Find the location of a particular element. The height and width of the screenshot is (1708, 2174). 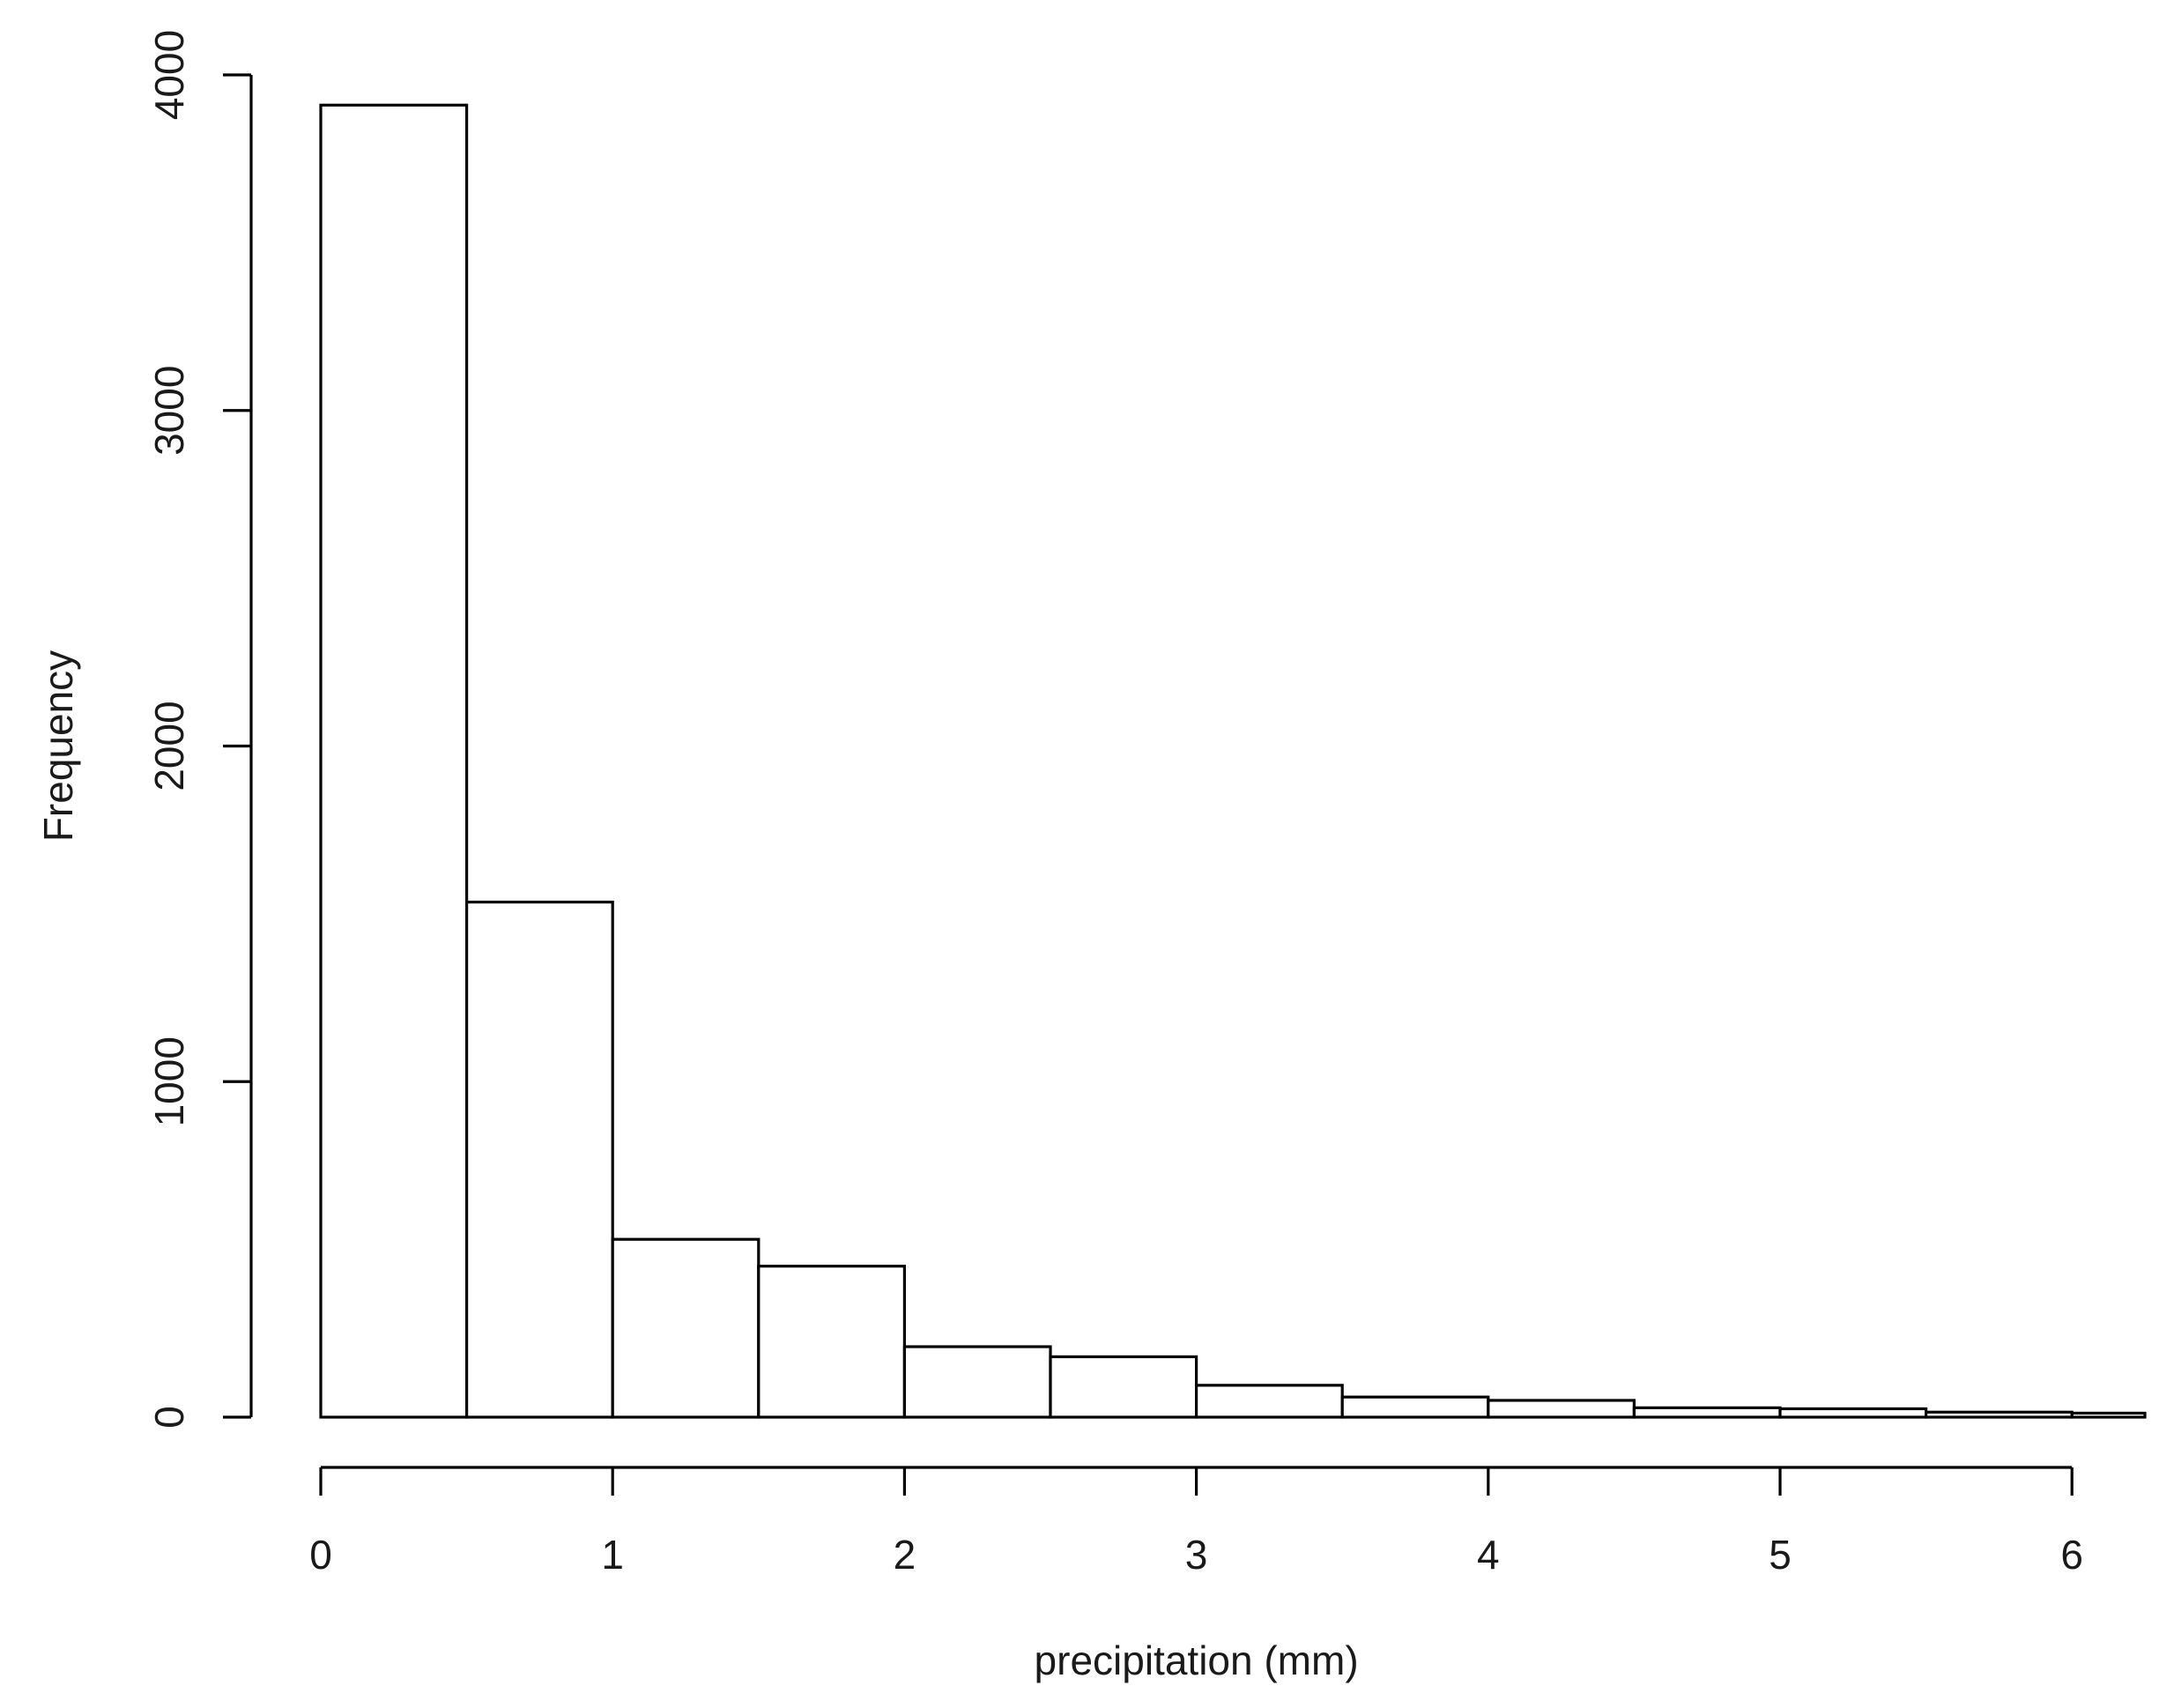

x-tick-label: 4 is located at coordinates (1488, 1555).